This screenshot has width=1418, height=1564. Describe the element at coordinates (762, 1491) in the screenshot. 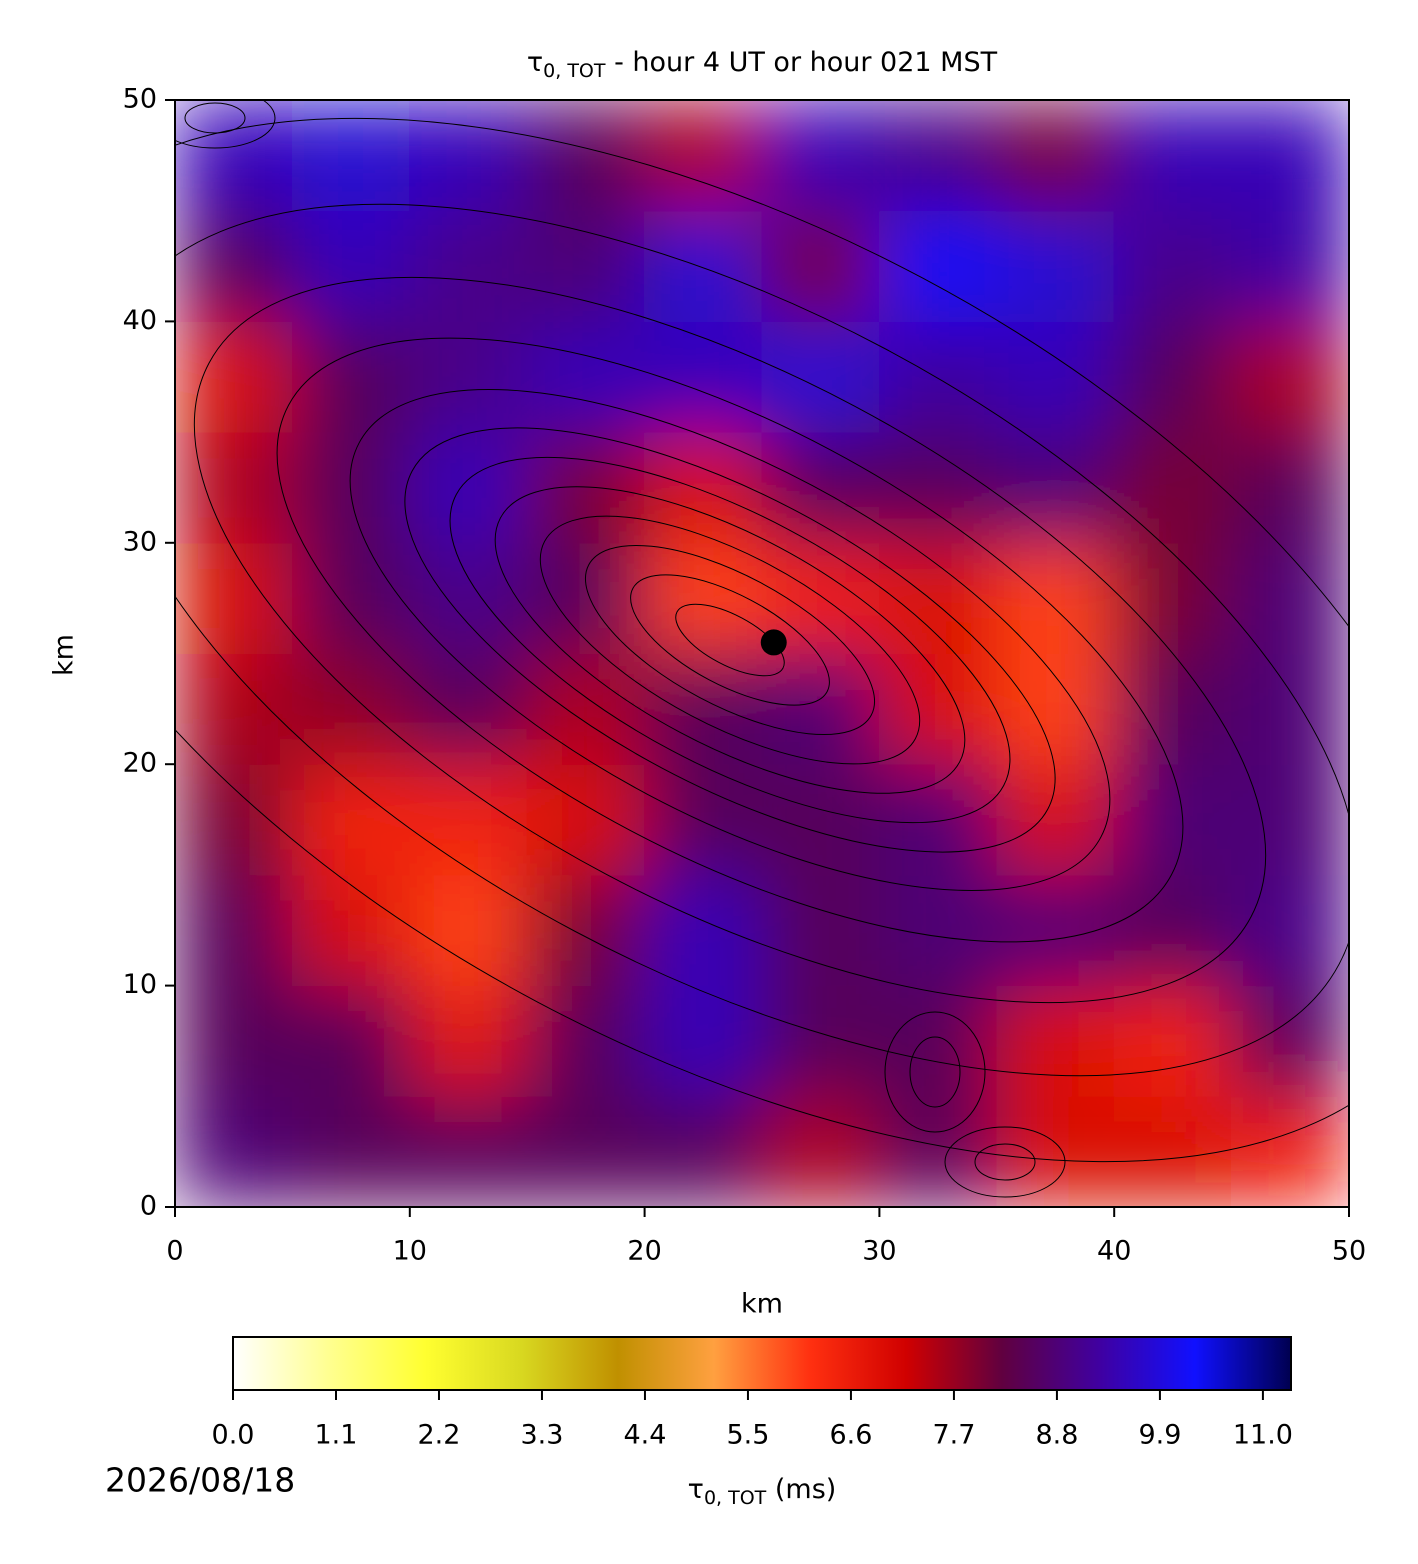

I see `colorbar-label: τ0, TOT (ms)` at that location.